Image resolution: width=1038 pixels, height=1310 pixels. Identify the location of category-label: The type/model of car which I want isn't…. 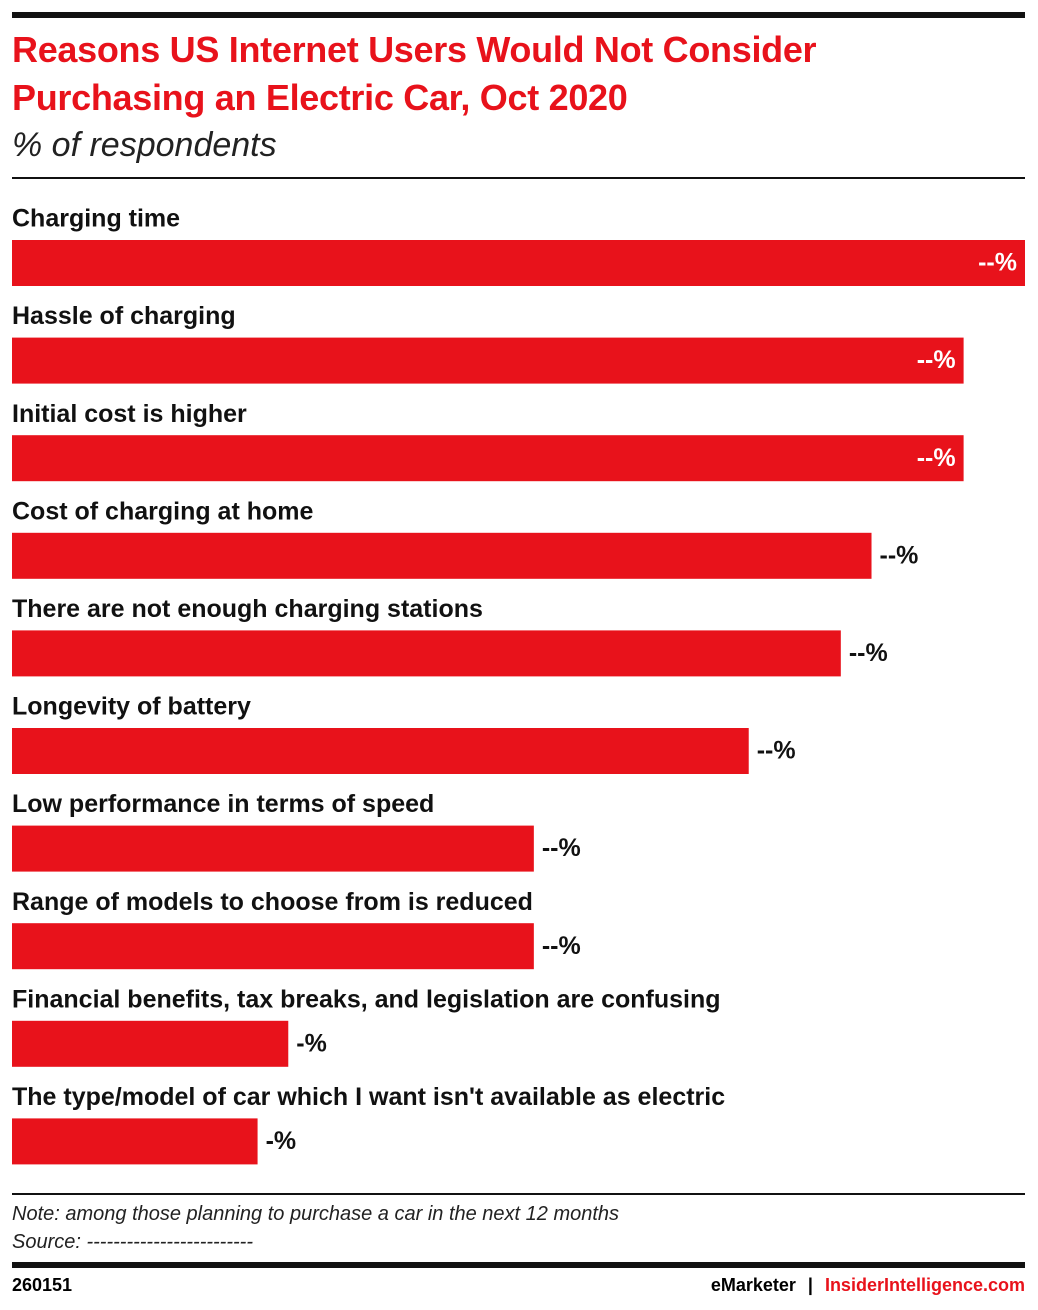
(368, 1097).